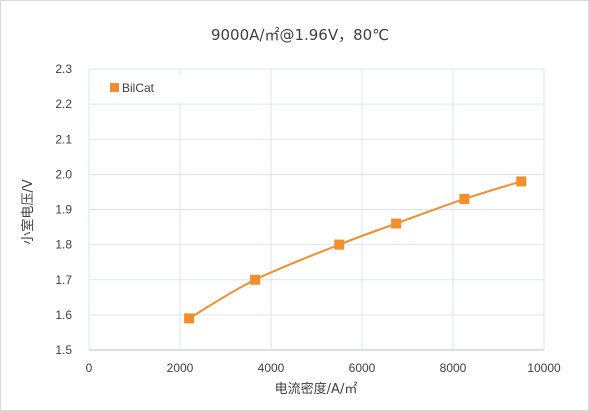 This screenshot has height=411, width=589. I want to click on y-tick-label: 1.5, so click(63, 350).